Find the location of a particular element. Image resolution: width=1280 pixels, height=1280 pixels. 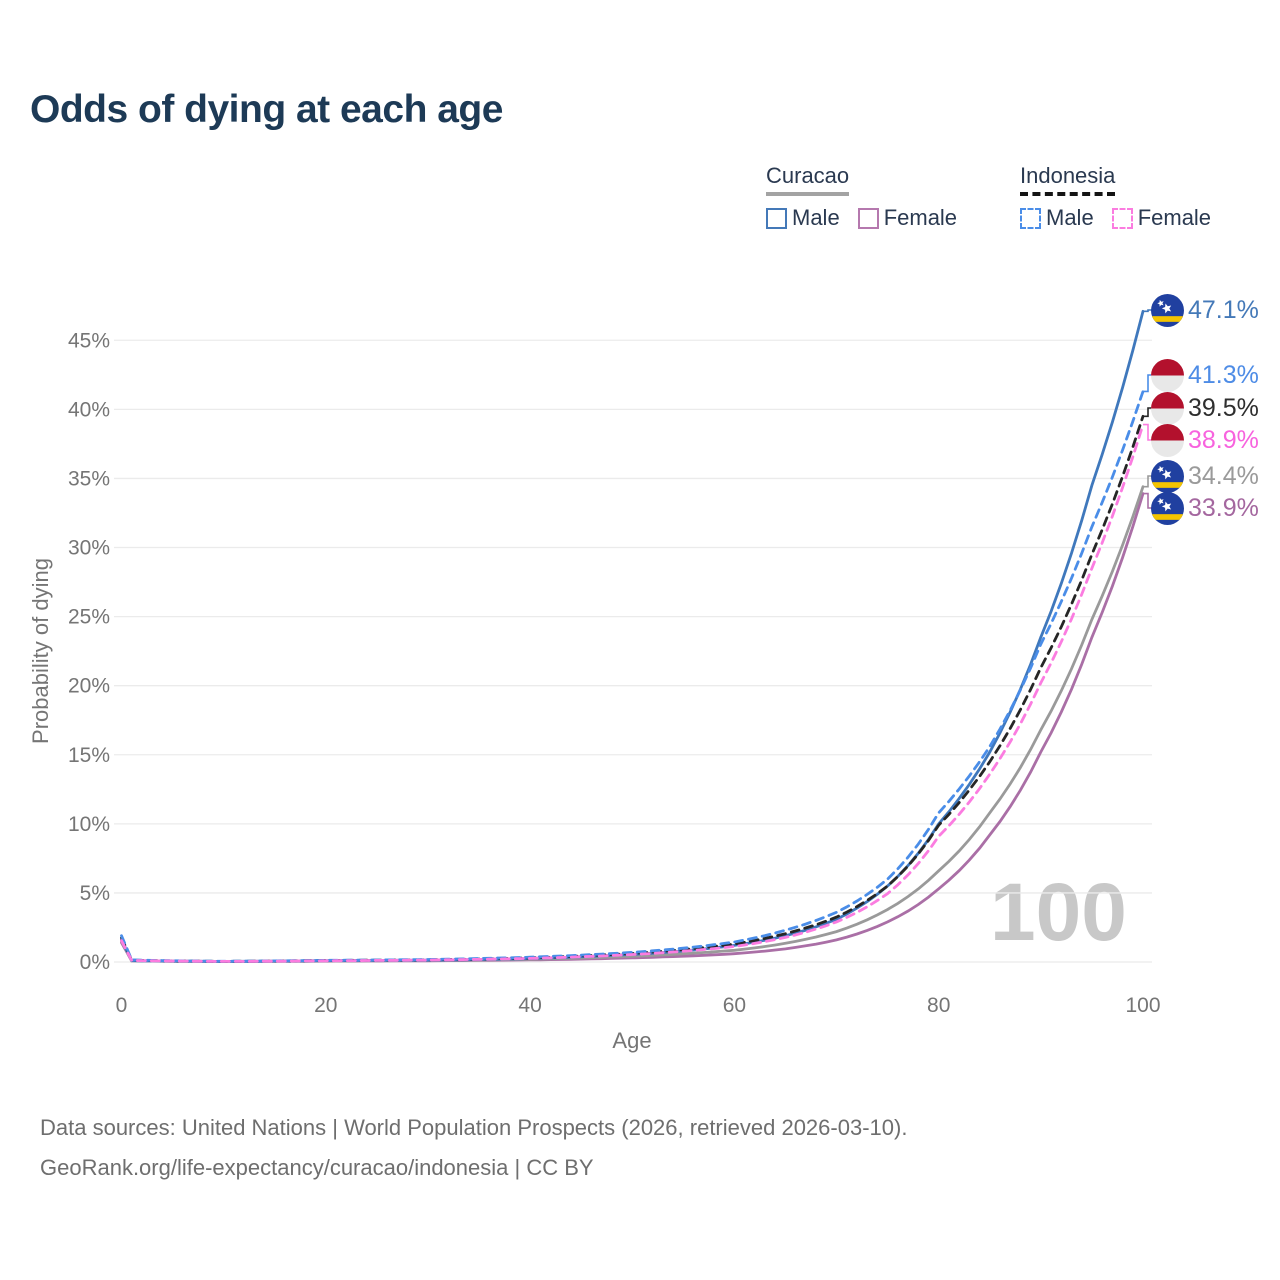

legend-swatch-curacao-male is located at coordinates (776, 218).